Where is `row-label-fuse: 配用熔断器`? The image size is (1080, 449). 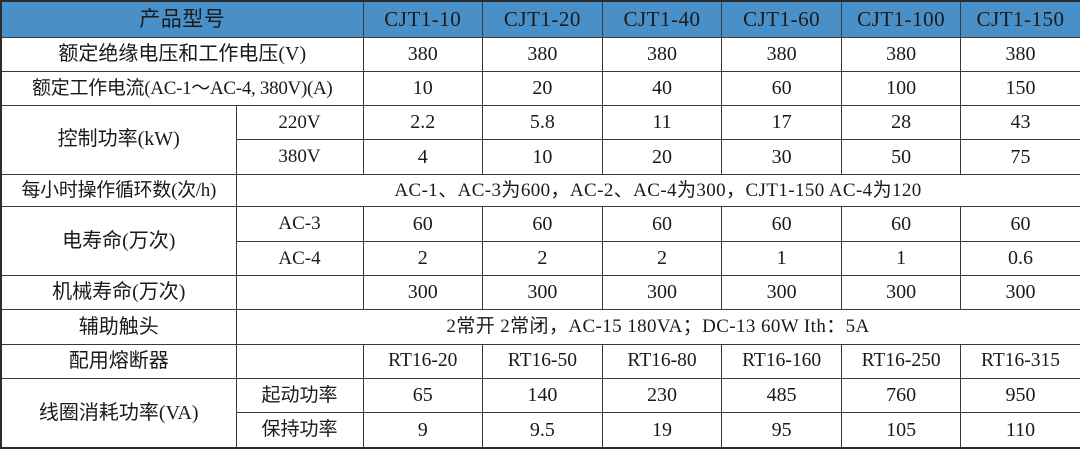 row-label-fuse: 配用熔断器 is located at coordinates (118, 361).